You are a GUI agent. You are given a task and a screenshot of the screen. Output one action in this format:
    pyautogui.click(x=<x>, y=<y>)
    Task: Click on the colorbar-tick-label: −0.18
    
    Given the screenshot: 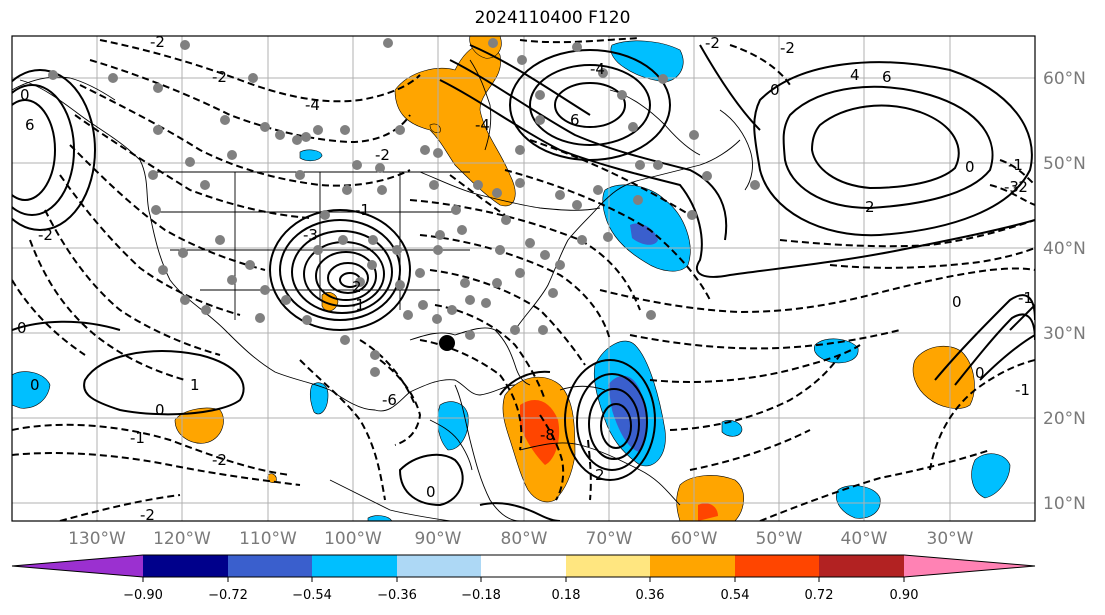 What is the action you would take?
    pyautogui.click(x=481, y=595)
    